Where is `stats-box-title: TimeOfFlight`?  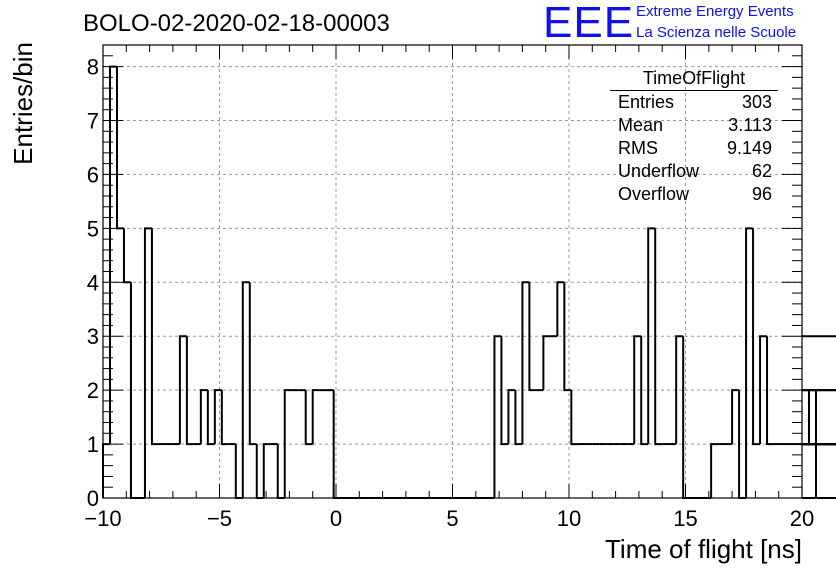 stats-box-title: TimeOfFlight is located at coordinates (694, 79).